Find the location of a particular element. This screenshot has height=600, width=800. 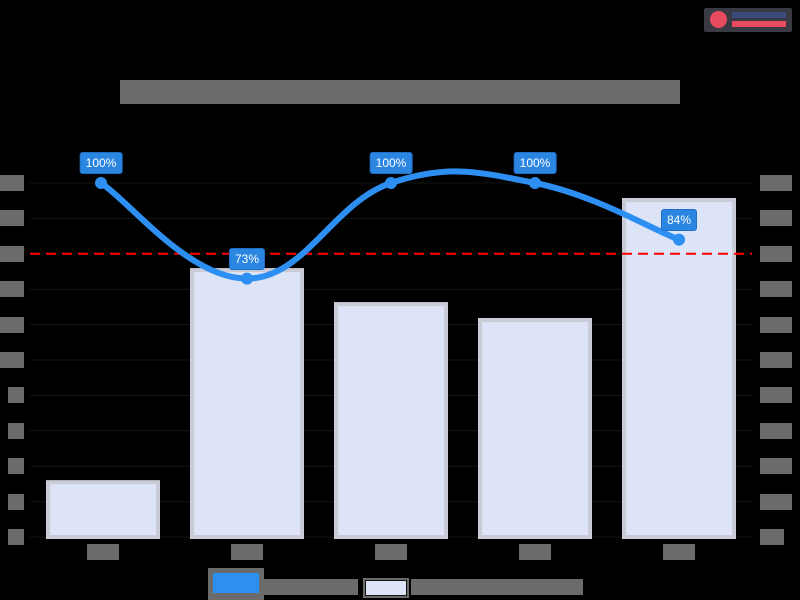

chart-title-redacted is located at coordinates (400, 92).